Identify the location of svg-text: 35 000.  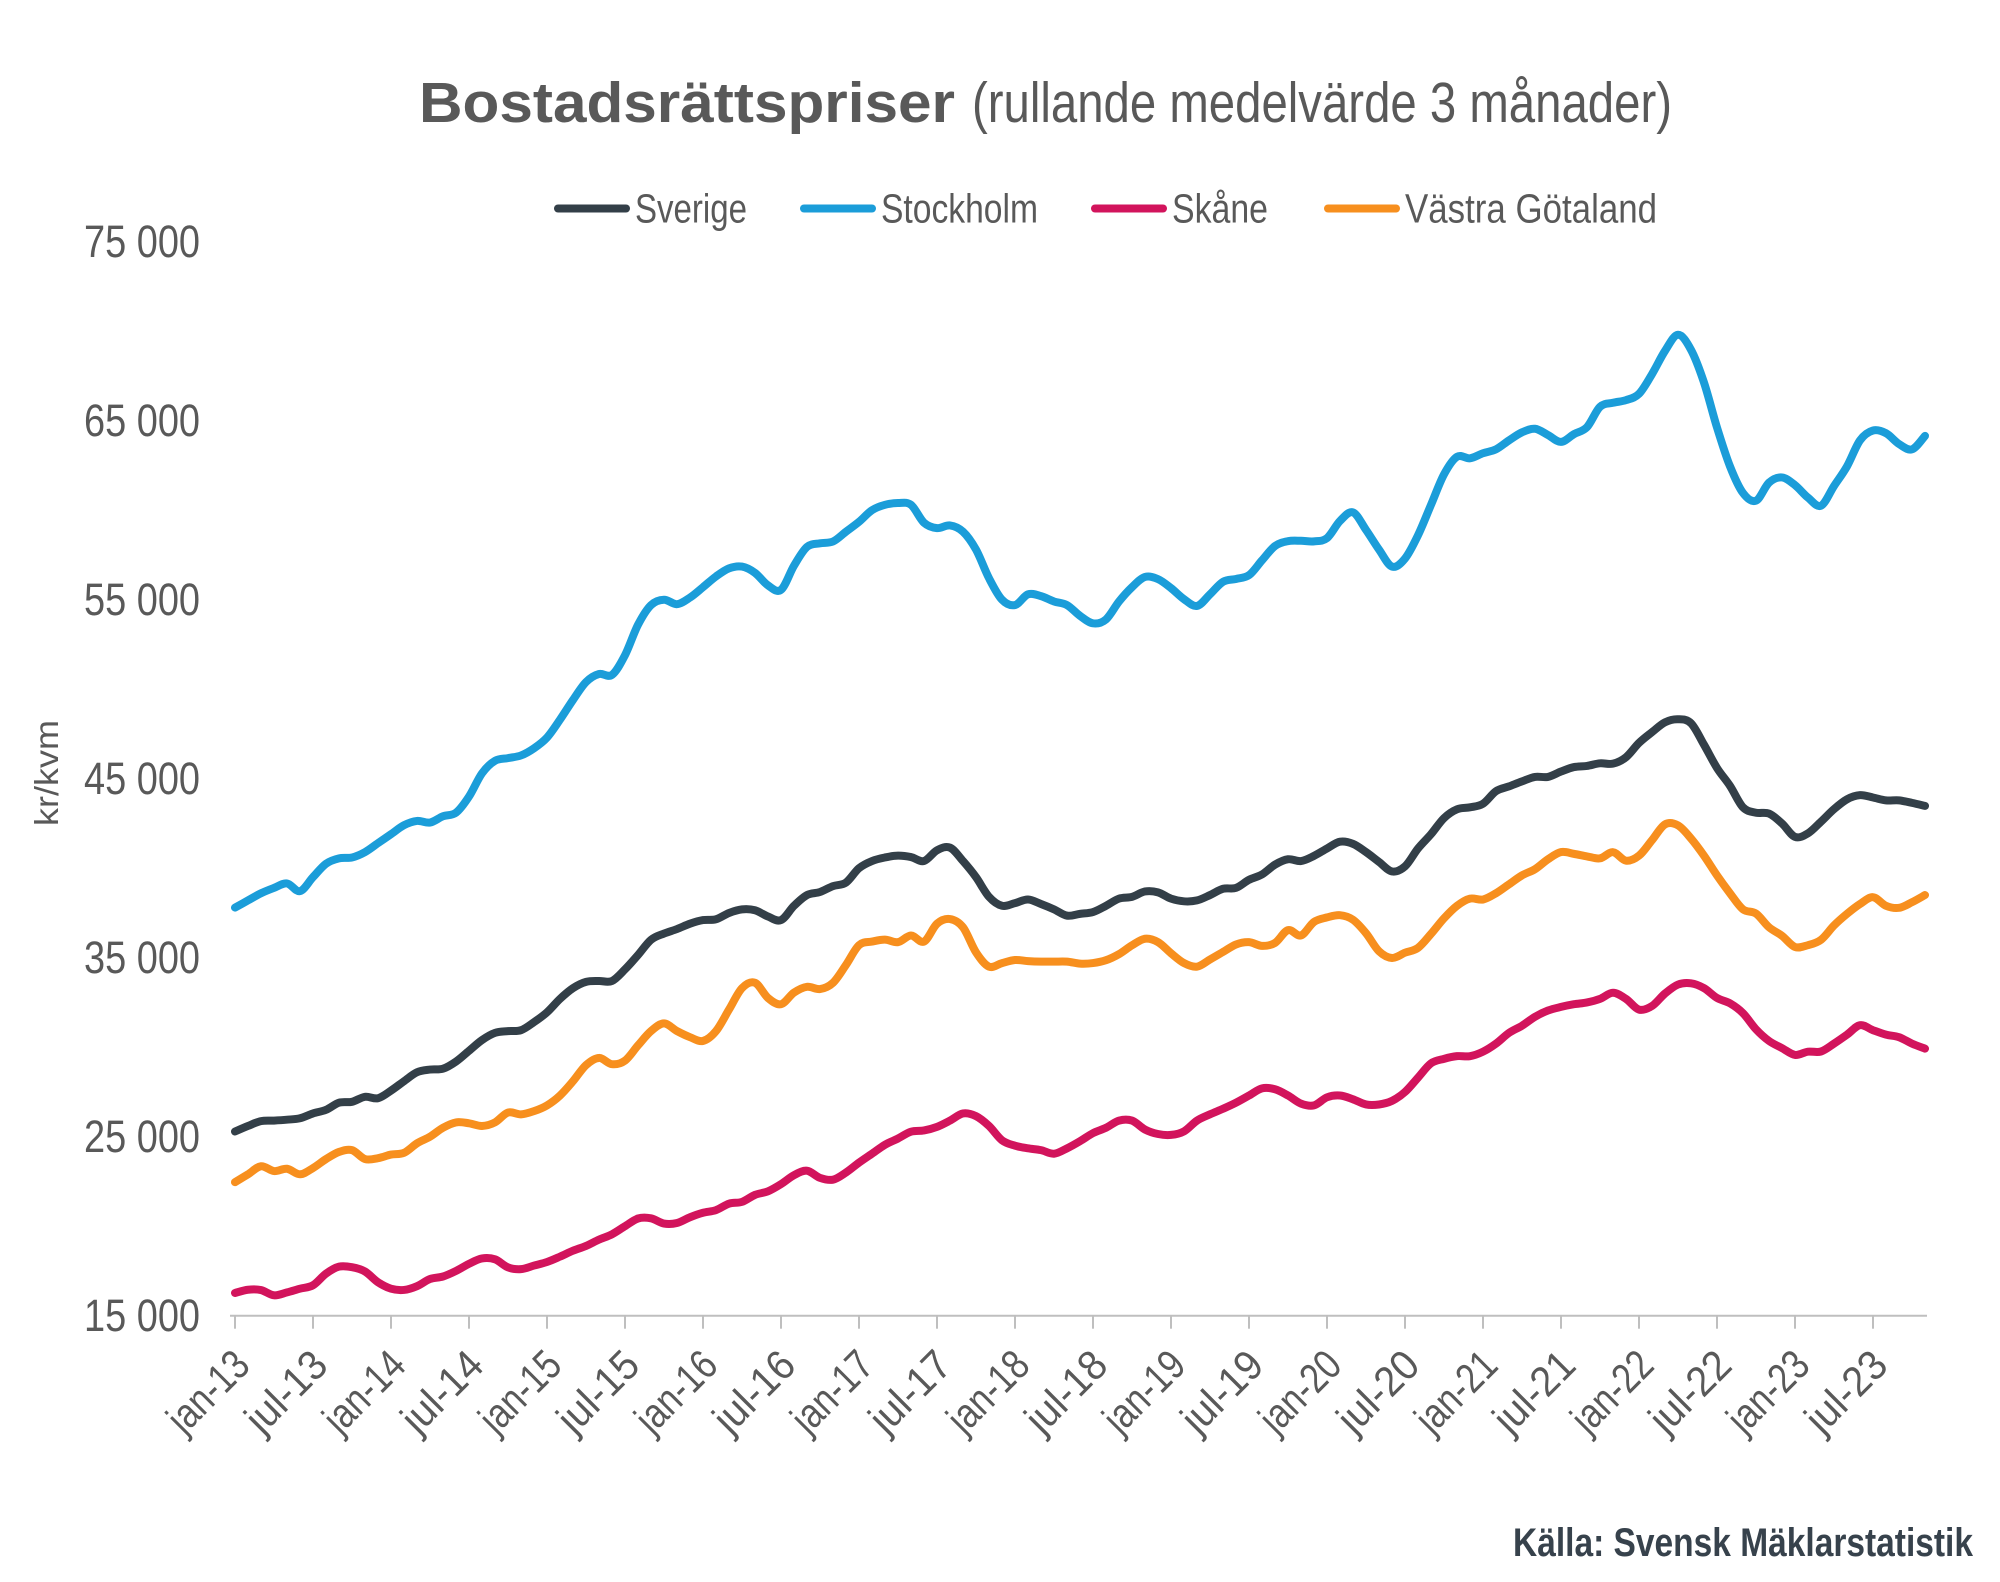
(142, 957).